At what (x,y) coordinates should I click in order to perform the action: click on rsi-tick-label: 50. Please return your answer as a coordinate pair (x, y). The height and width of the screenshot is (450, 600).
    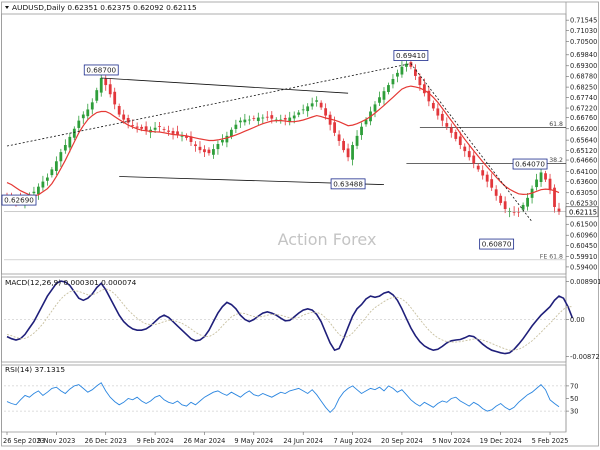
    Looking at the image, I should click on (574, 399).